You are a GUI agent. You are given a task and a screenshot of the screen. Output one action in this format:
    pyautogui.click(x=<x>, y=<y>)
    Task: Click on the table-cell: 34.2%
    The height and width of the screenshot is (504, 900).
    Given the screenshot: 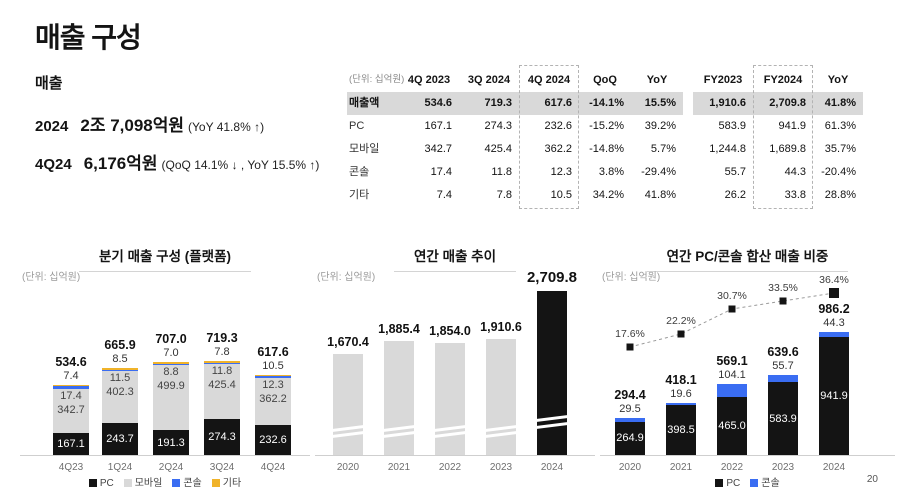 What is the action you would take?
    pyautogui.click(x=608, y=195)
    